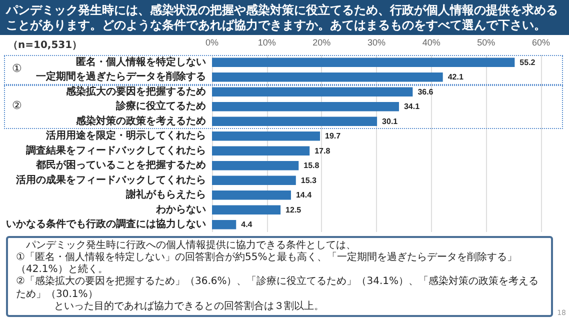  Describe the element at coordinates (426, 92) in the screenshot. I see `data-label: 36.6` at that location.